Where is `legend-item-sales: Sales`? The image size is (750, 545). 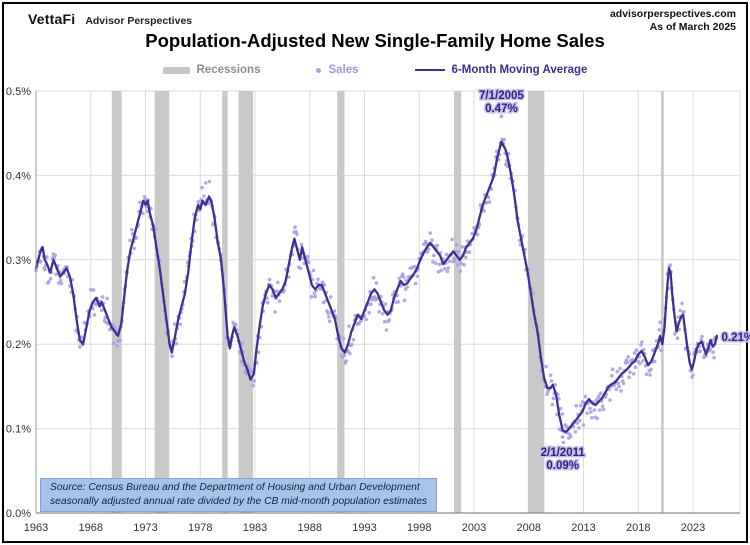
legend-item-sales: Sales is located at coordinates (337, 70).